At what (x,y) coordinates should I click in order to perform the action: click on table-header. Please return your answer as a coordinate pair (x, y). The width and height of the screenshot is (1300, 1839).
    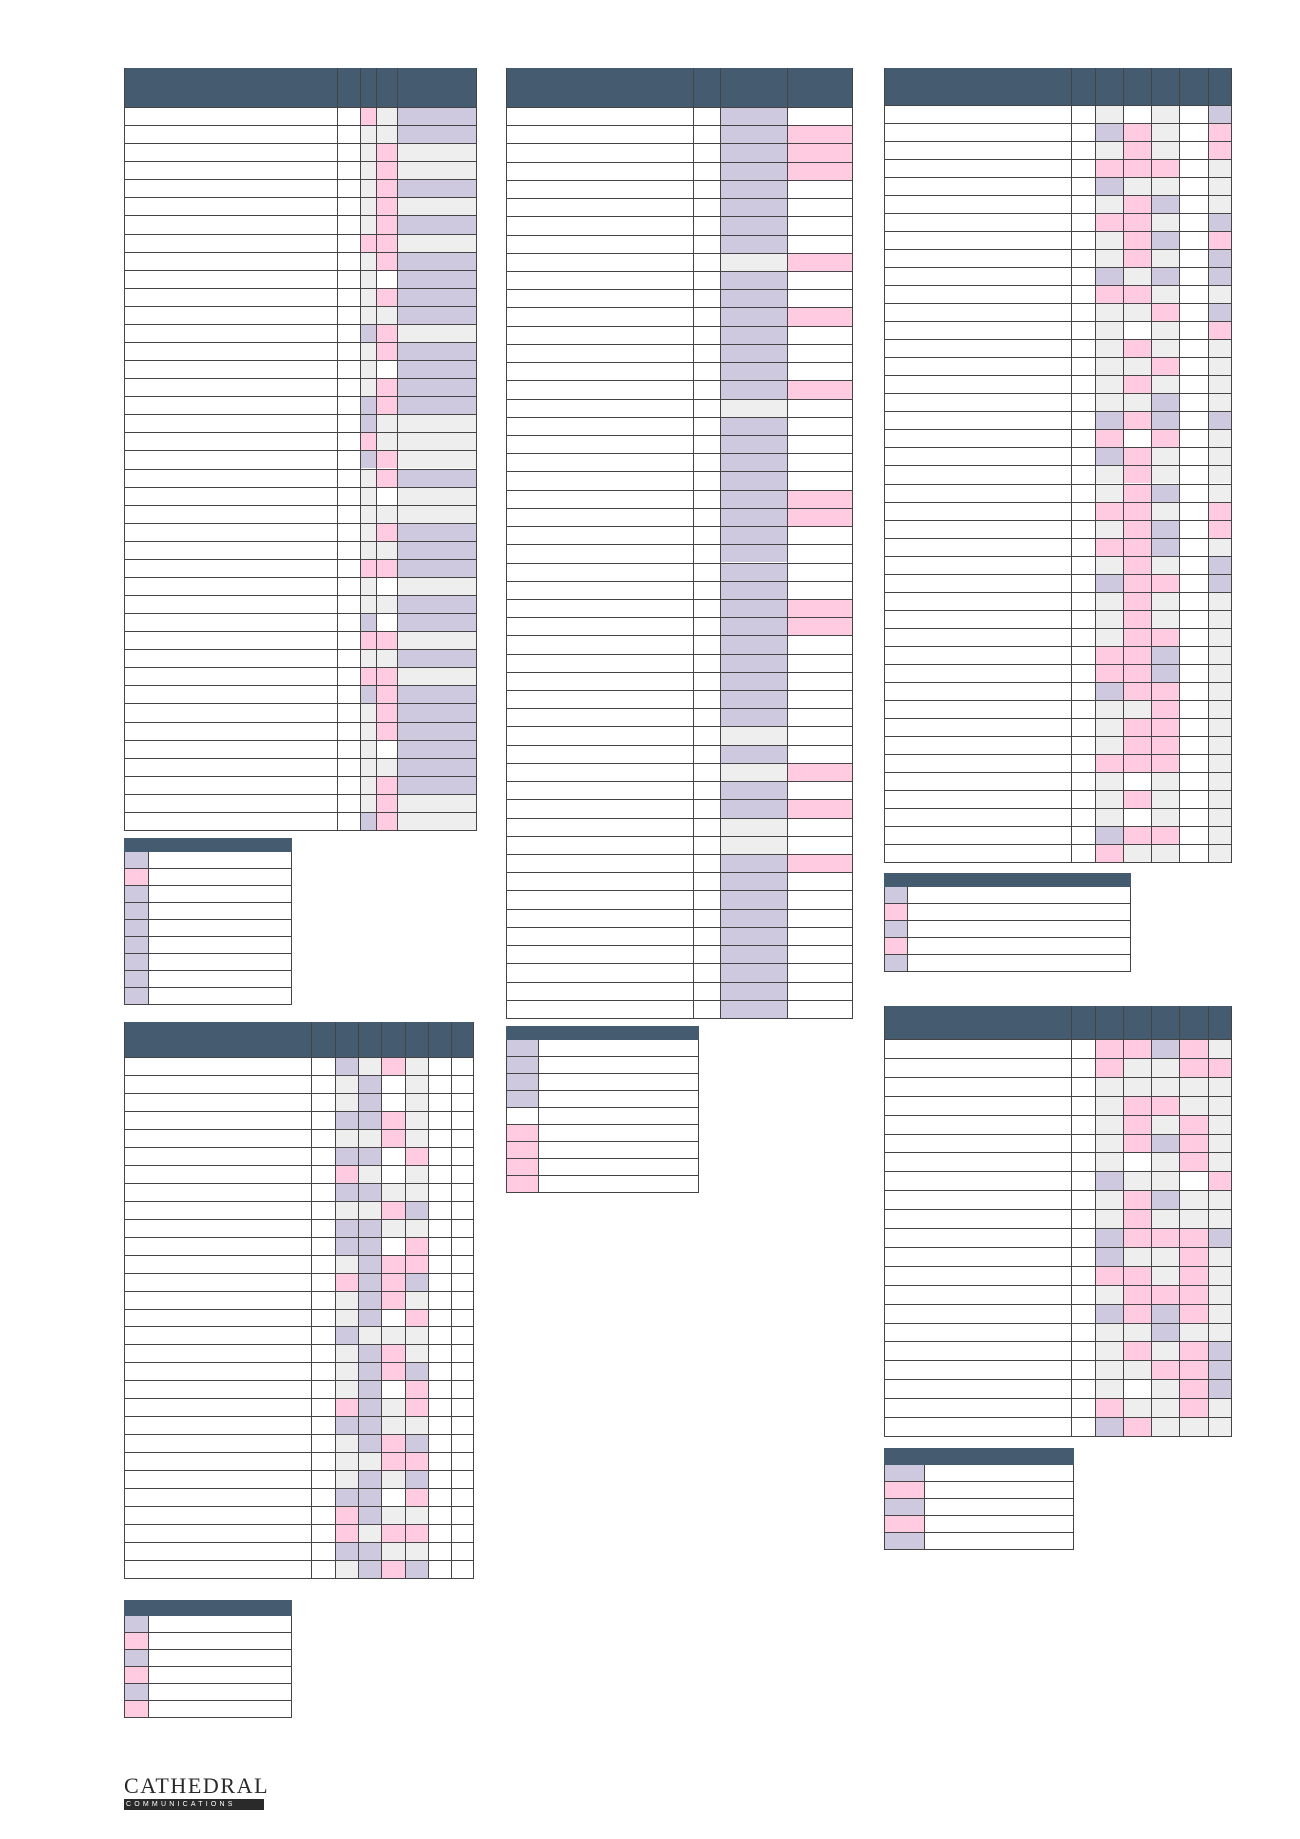
    Looking at the image, I should click on (1058, 1022).